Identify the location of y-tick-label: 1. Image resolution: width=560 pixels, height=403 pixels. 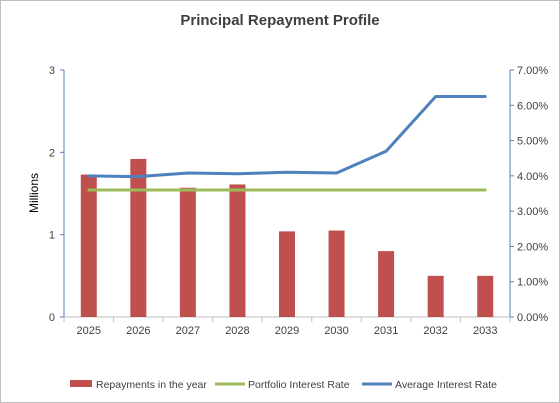
(52, 236).